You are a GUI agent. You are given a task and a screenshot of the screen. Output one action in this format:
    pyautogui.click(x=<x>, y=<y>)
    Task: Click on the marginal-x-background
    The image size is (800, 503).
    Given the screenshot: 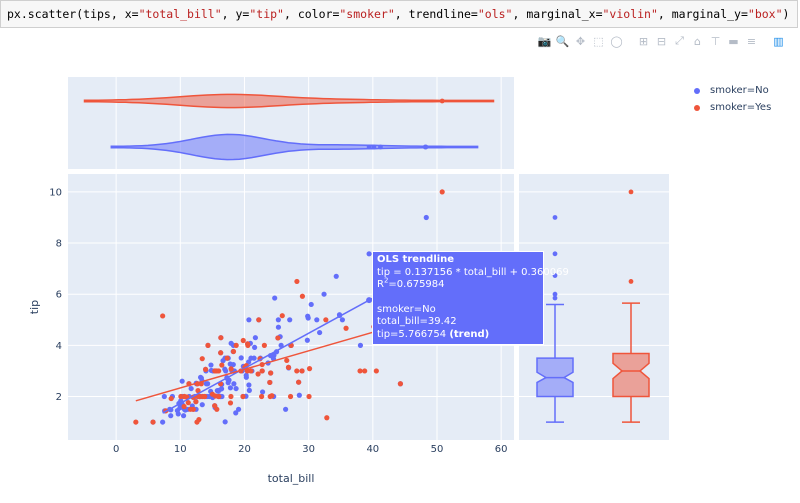 What is the action you would take?
    pyautogui.click(x=291, y=123)
    